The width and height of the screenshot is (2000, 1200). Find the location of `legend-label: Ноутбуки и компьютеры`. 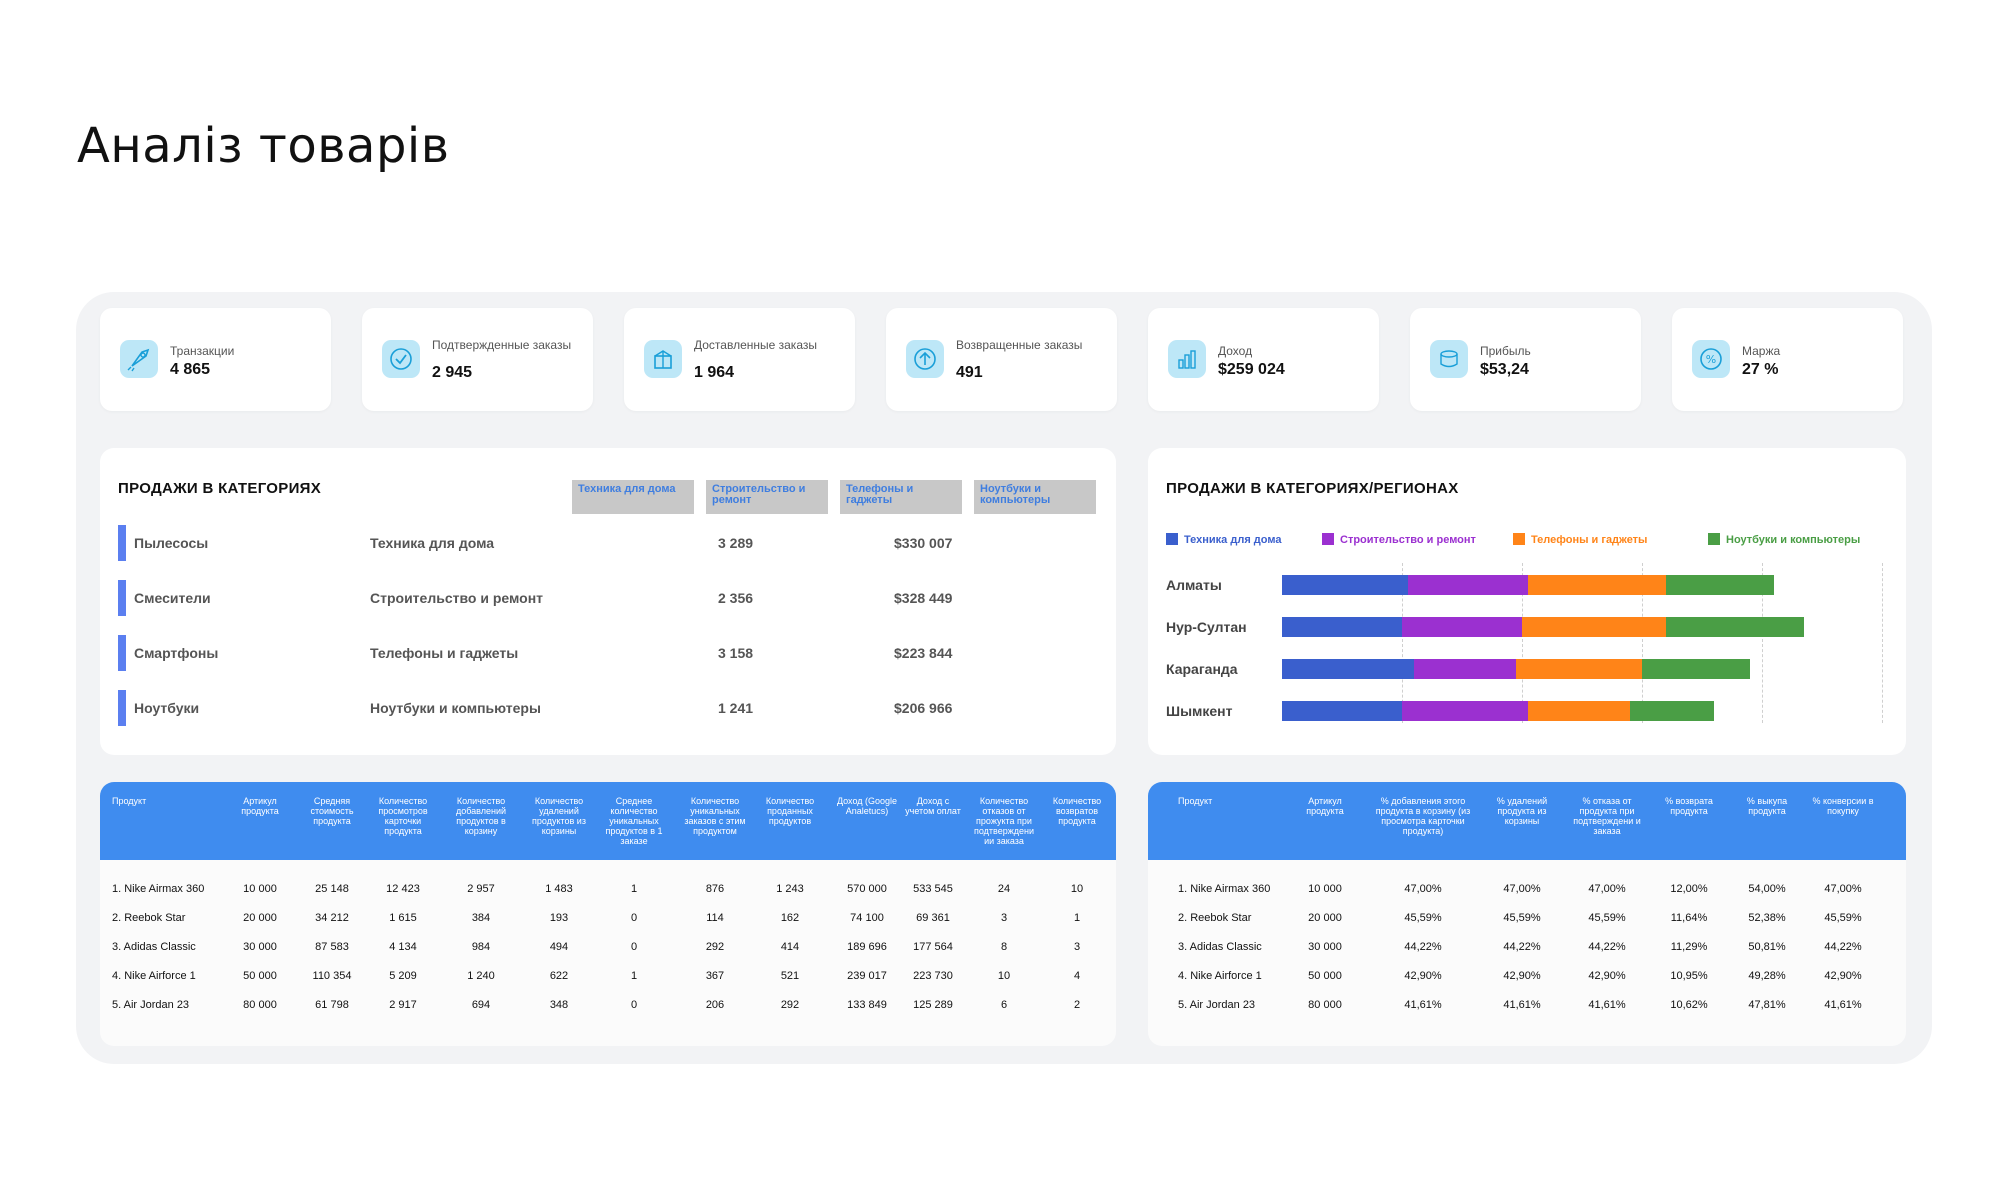

legend-label: Ноутбуки и компьютеры is located at coordinates (1793, 540).